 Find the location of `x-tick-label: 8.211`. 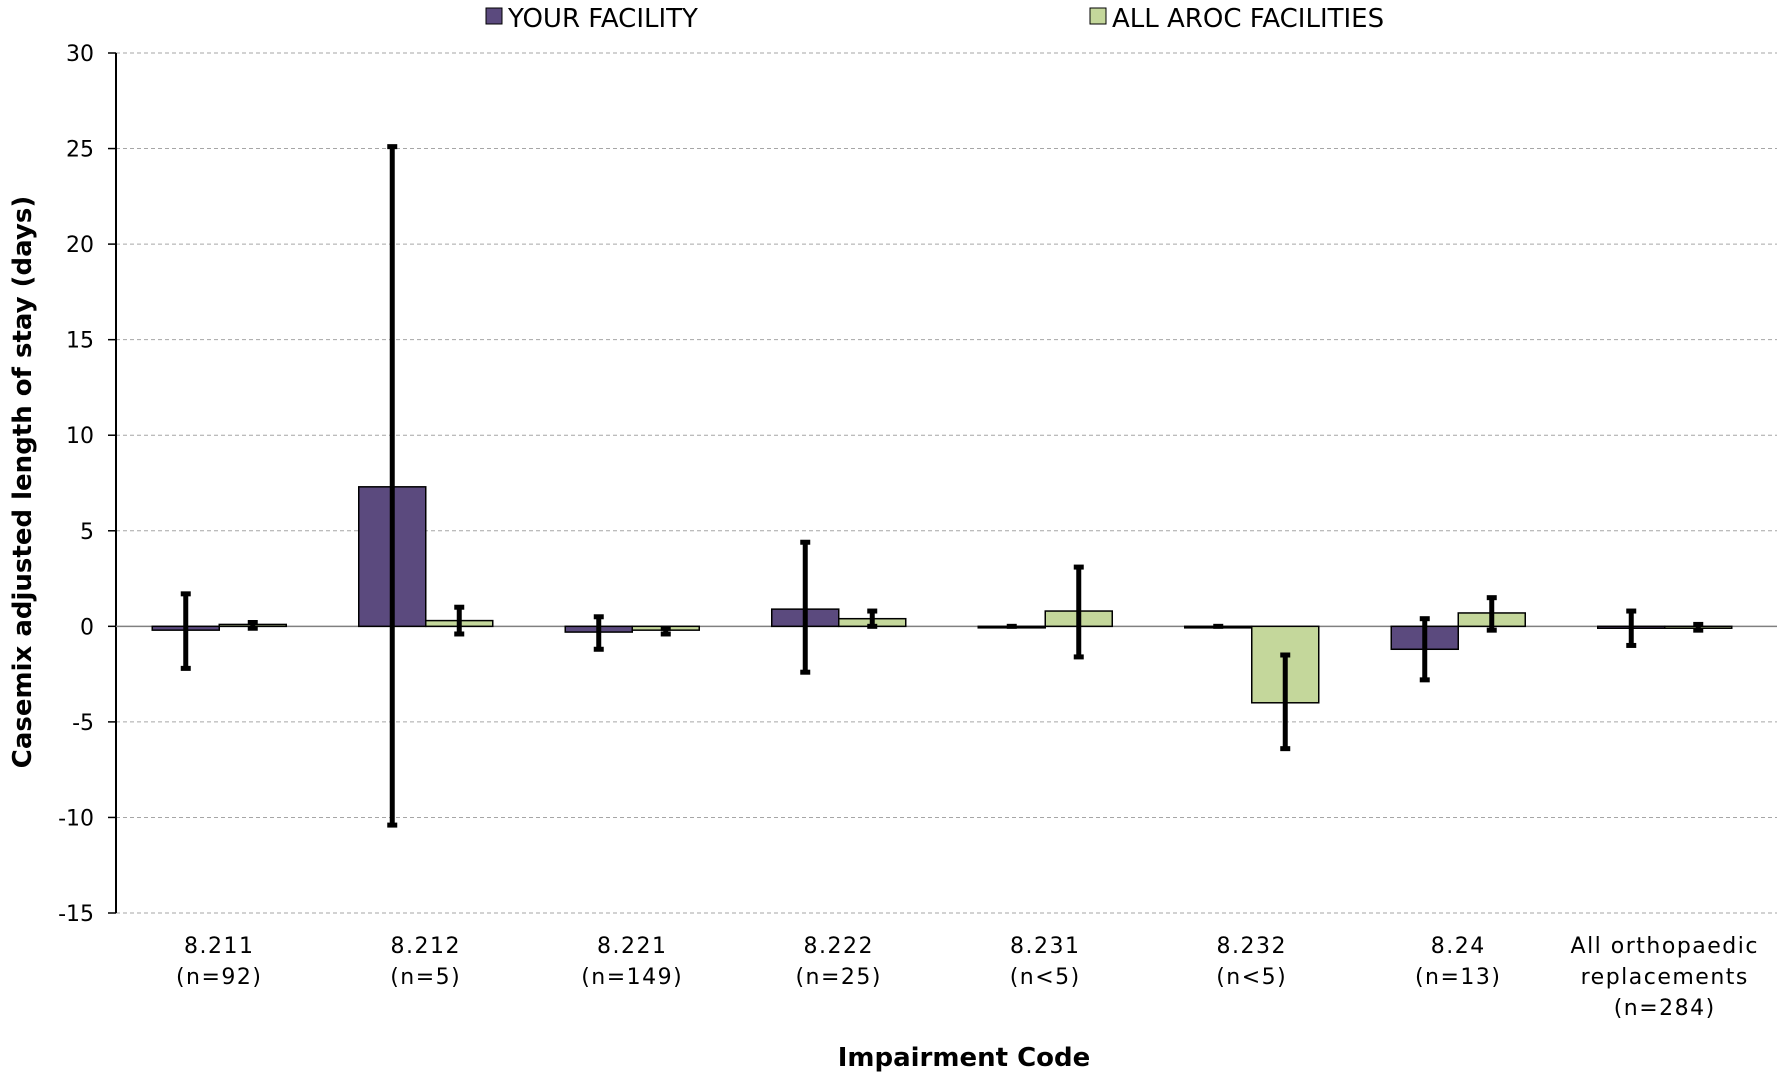

x-tick-label: 8.211 is located at coordinates (219, 946).